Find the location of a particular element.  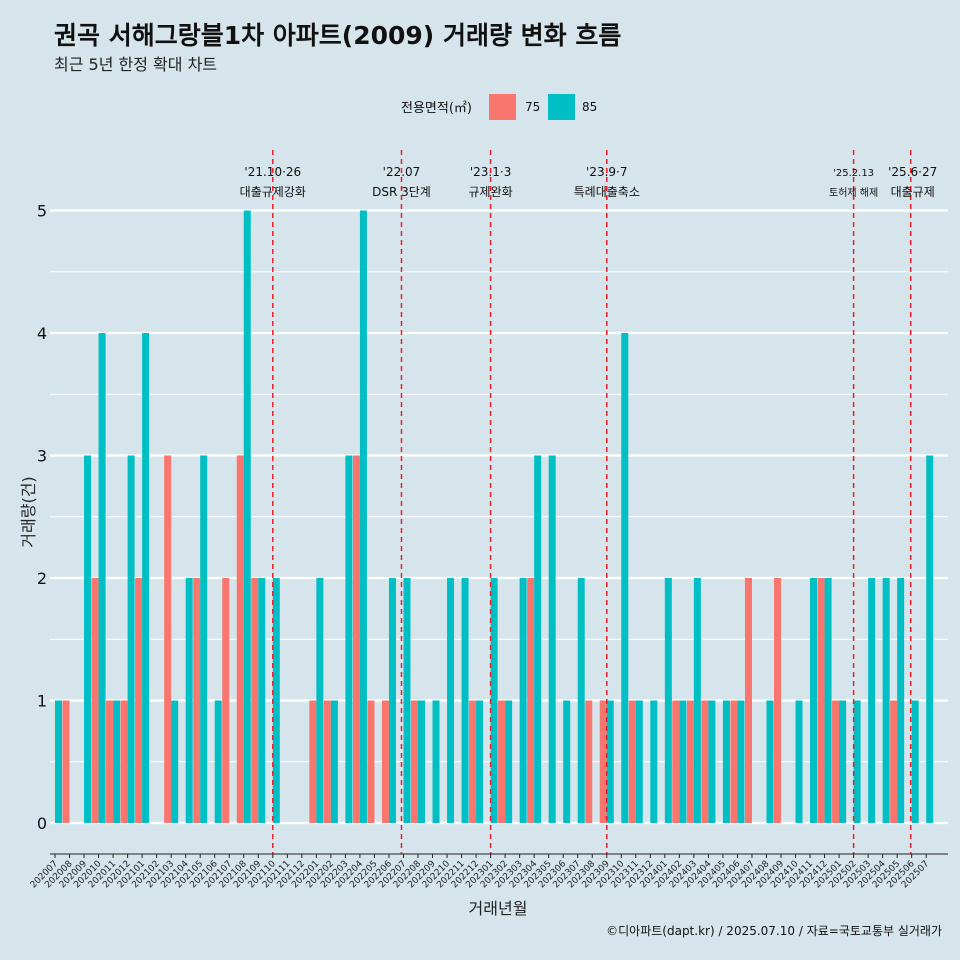

event-date: '25.2.13 is located at coordinates (853, 173).